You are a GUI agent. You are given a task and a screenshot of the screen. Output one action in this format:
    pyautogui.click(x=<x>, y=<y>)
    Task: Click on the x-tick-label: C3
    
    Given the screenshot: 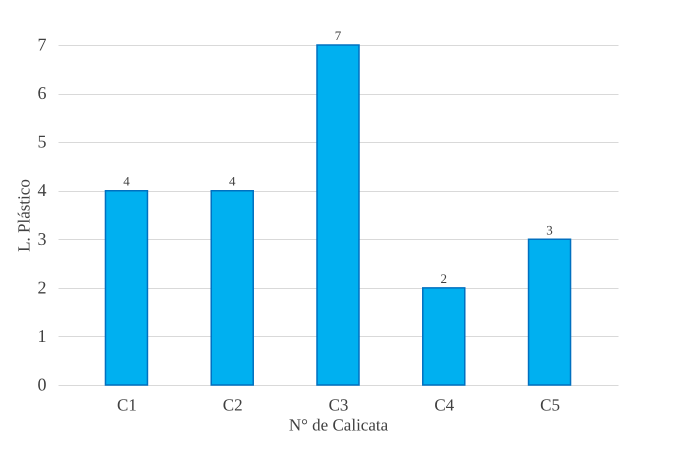 What is the action you would take?
    pyautogui.click(x=338, y=405)
    